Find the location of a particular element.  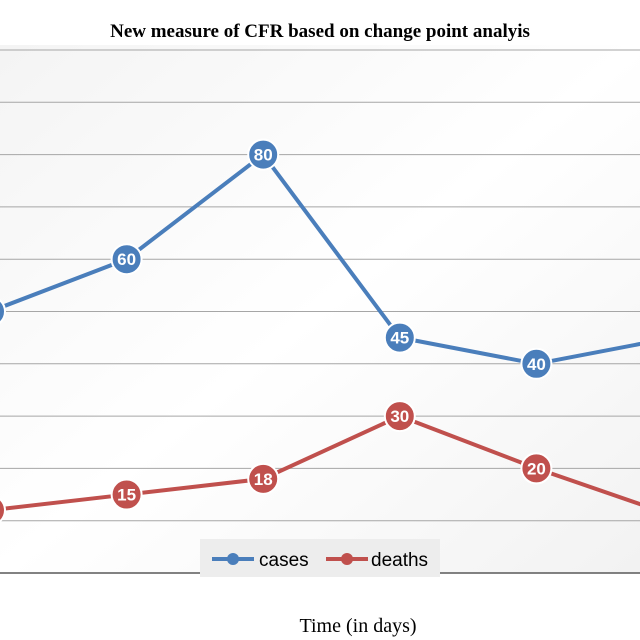

legend-item-deaths: deaths is located at coordinates (377, 560).